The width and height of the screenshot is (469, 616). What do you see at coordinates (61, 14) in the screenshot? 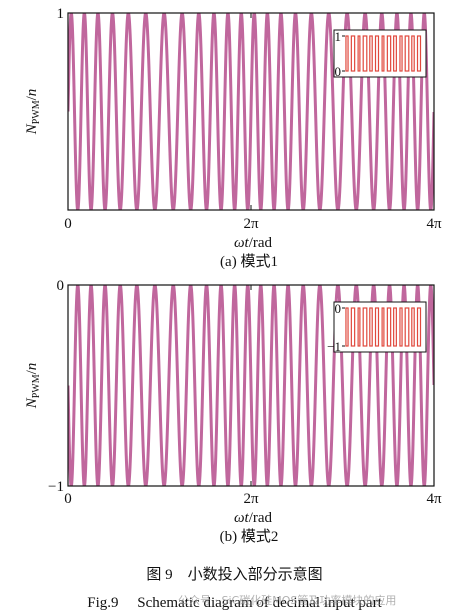
I see `y-tick-label-2: 1` at bounding box center [61, 14].